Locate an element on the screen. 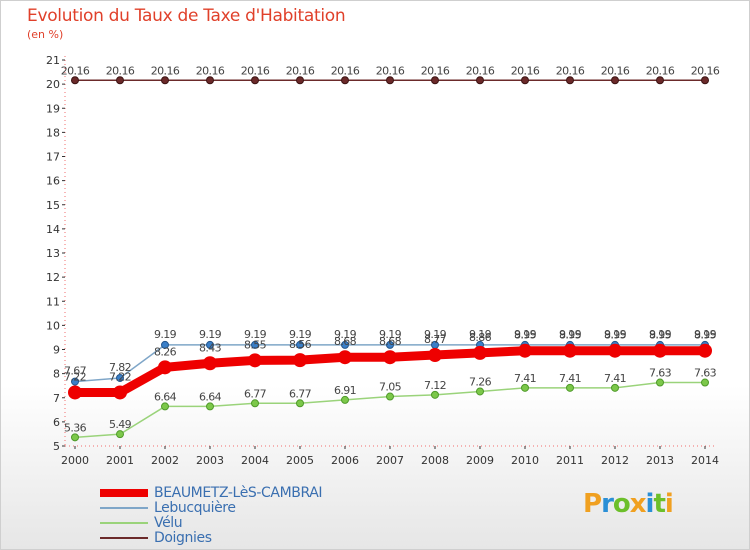  y-tick-label: 12 is located at coordinates (53, 277).